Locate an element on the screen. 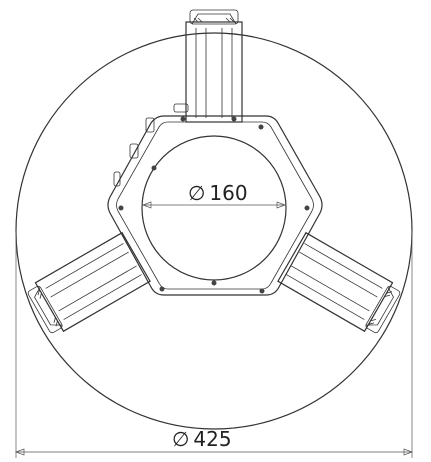  outer-diameter-symbol: ∅ is located at coordinates (180, 439).